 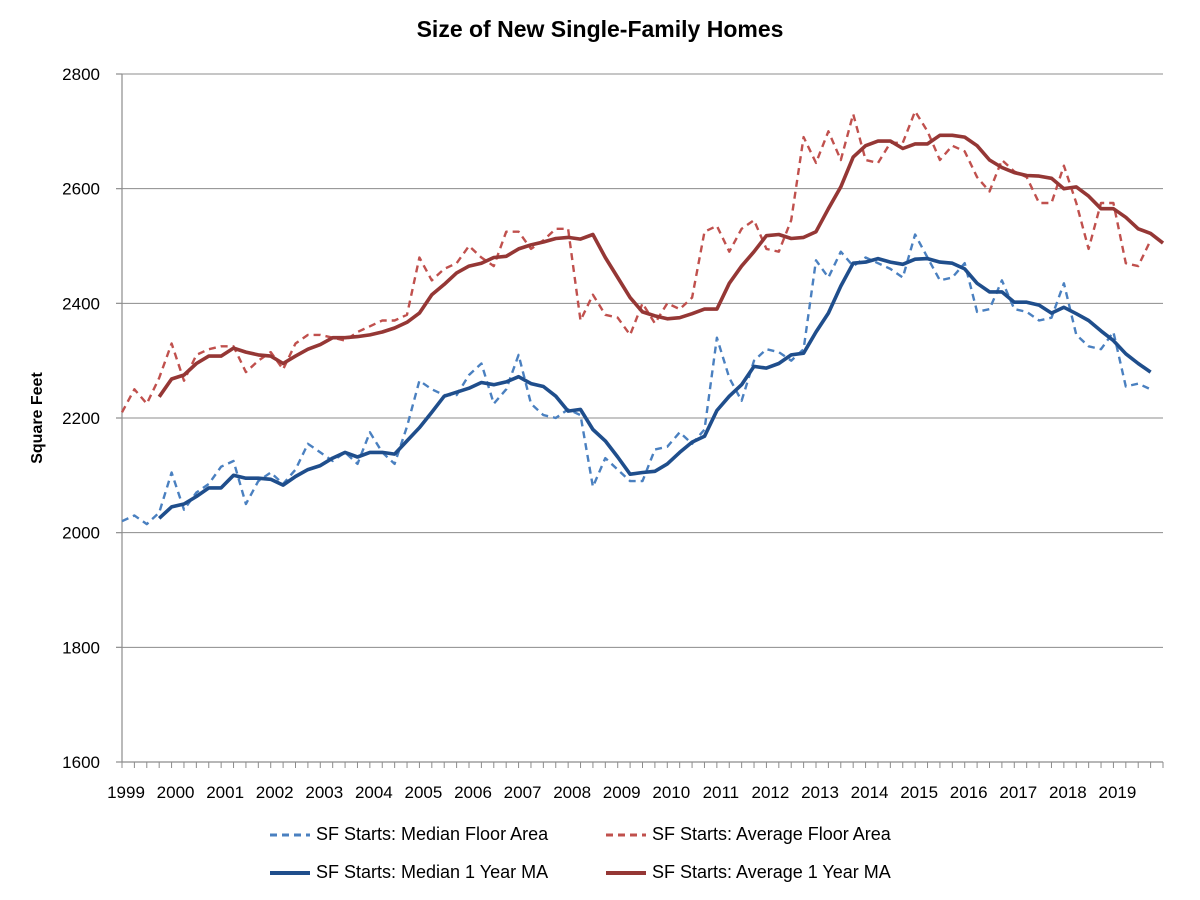 What do you see at coordinates (572, 792) in the screenshot?
I see `x-tick-label: 2008` at bounding box center [572, 792].